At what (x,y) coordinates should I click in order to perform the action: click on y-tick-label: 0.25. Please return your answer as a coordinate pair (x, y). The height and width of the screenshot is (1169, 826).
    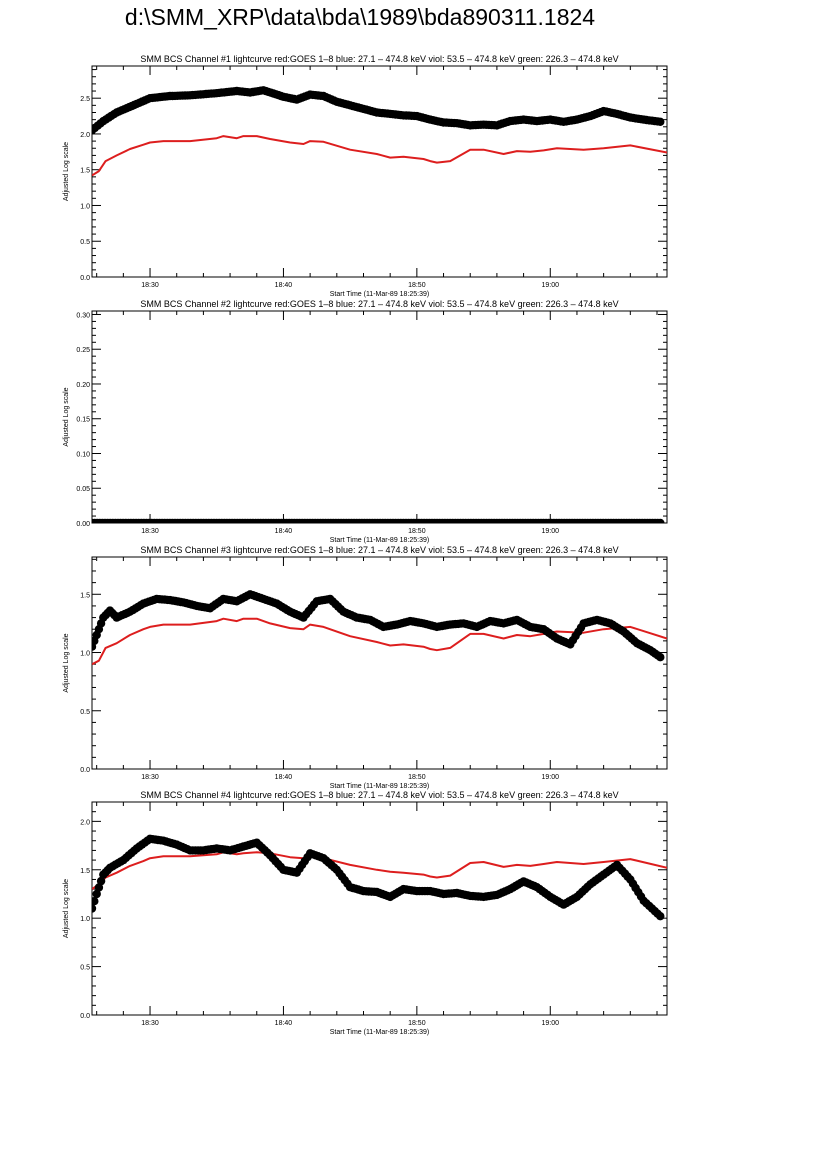
    Looking at the image, I should click on (83, 350).